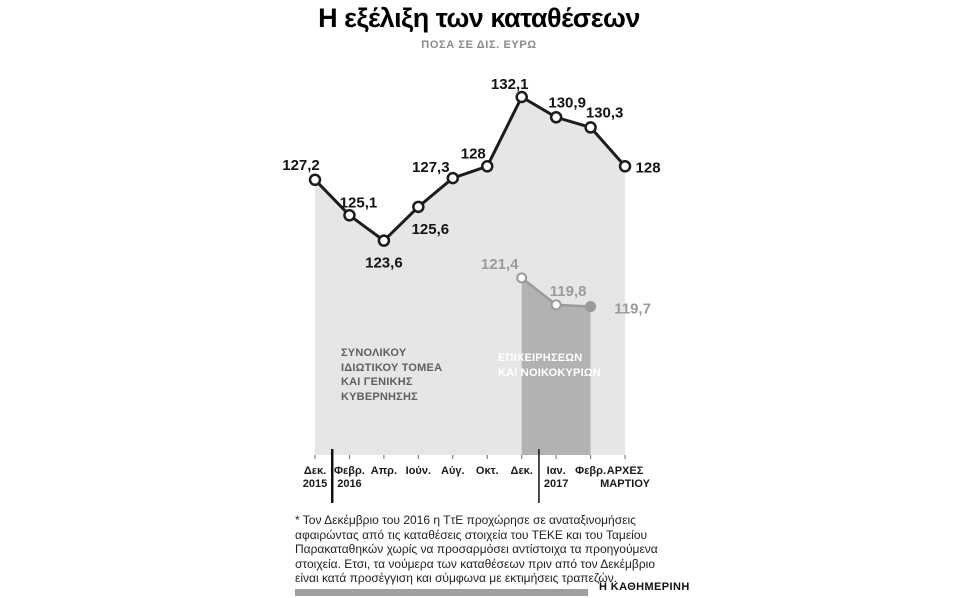 The image size is (958, 598). I want to click on value-label-business: 119,8, so click(568, 291).